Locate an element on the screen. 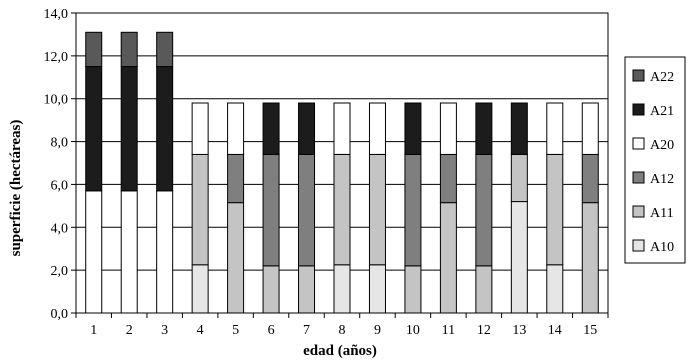 This screenshot has width=688, height=360. legend-box is located at coordinates (655, 160).